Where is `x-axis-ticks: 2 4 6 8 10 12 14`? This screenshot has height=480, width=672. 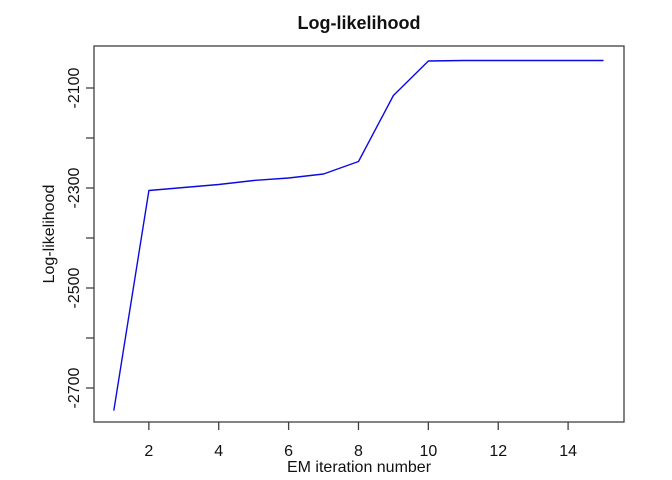
x-axis-ticks: 2 4 6 8 10 12 14 is located at coordinates (360, 441).